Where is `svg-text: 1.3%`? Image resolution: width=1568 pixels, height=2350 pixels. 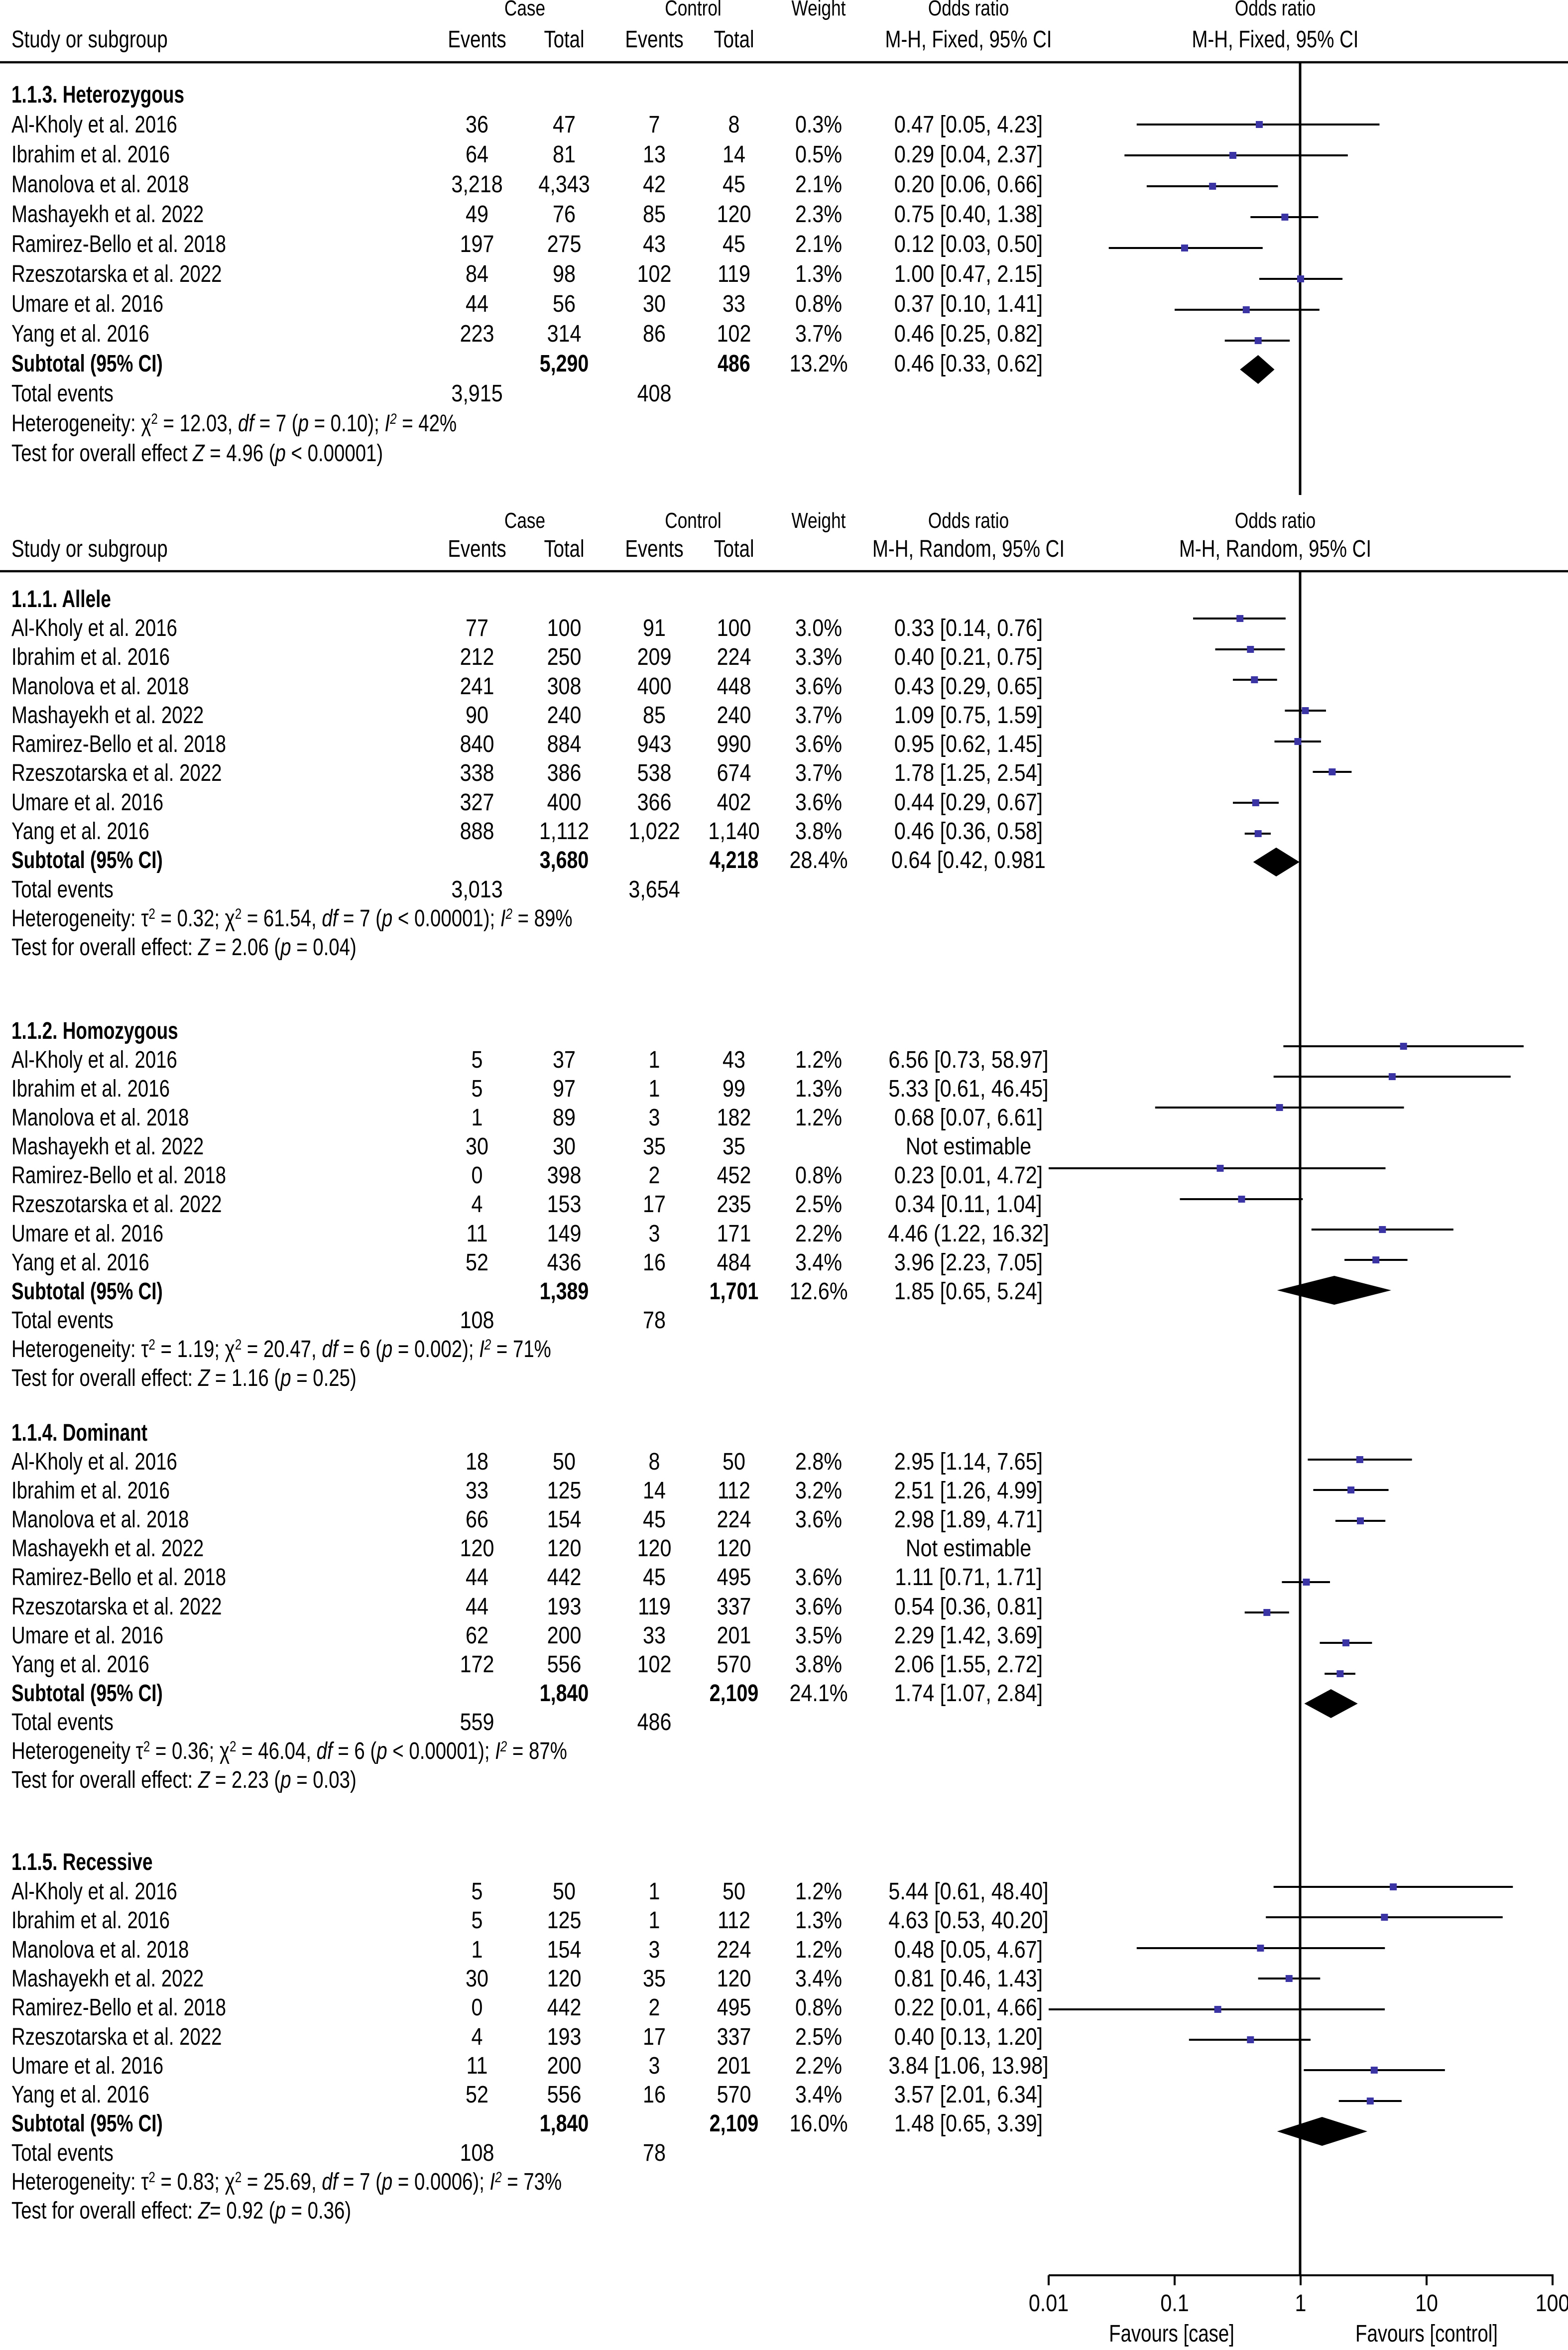 svg-text: 1.3% is located at coordinates (818, 273).